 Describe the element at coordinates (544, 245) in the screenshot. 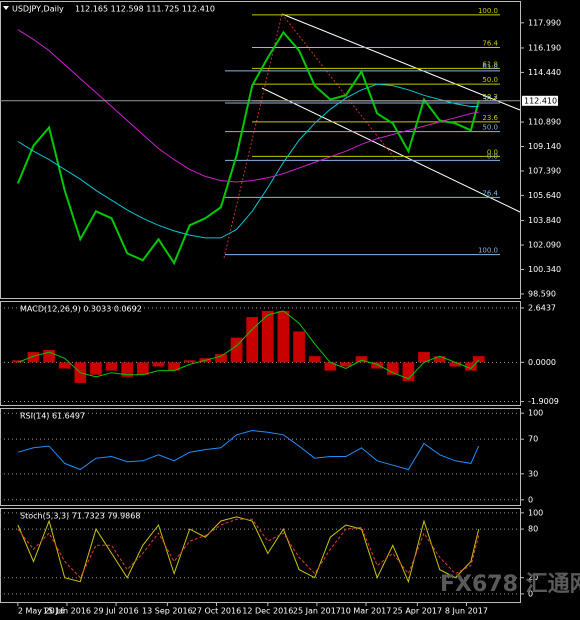

I see `y-tick-label: 102.090` at that location.